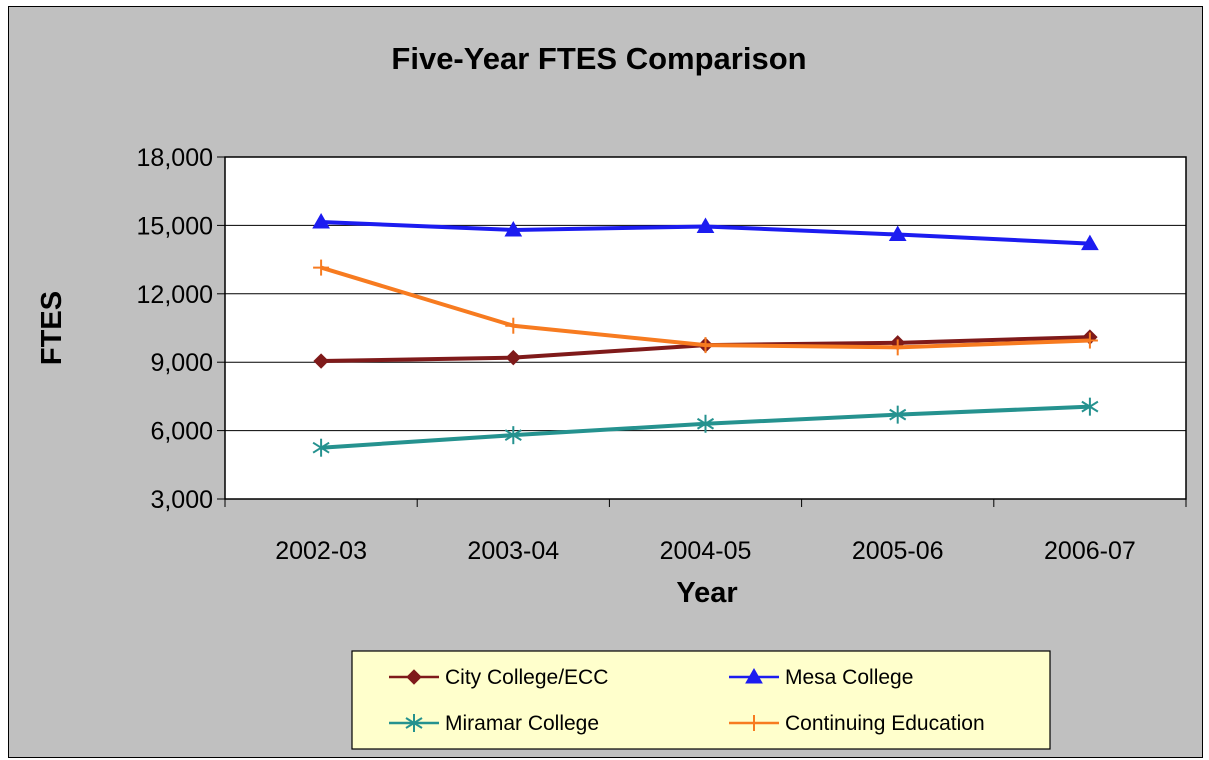 Image resolution: width=1209 pixels, height=760 pixels. I want to click on y-tick-label: 18,000, so click(175, 158).